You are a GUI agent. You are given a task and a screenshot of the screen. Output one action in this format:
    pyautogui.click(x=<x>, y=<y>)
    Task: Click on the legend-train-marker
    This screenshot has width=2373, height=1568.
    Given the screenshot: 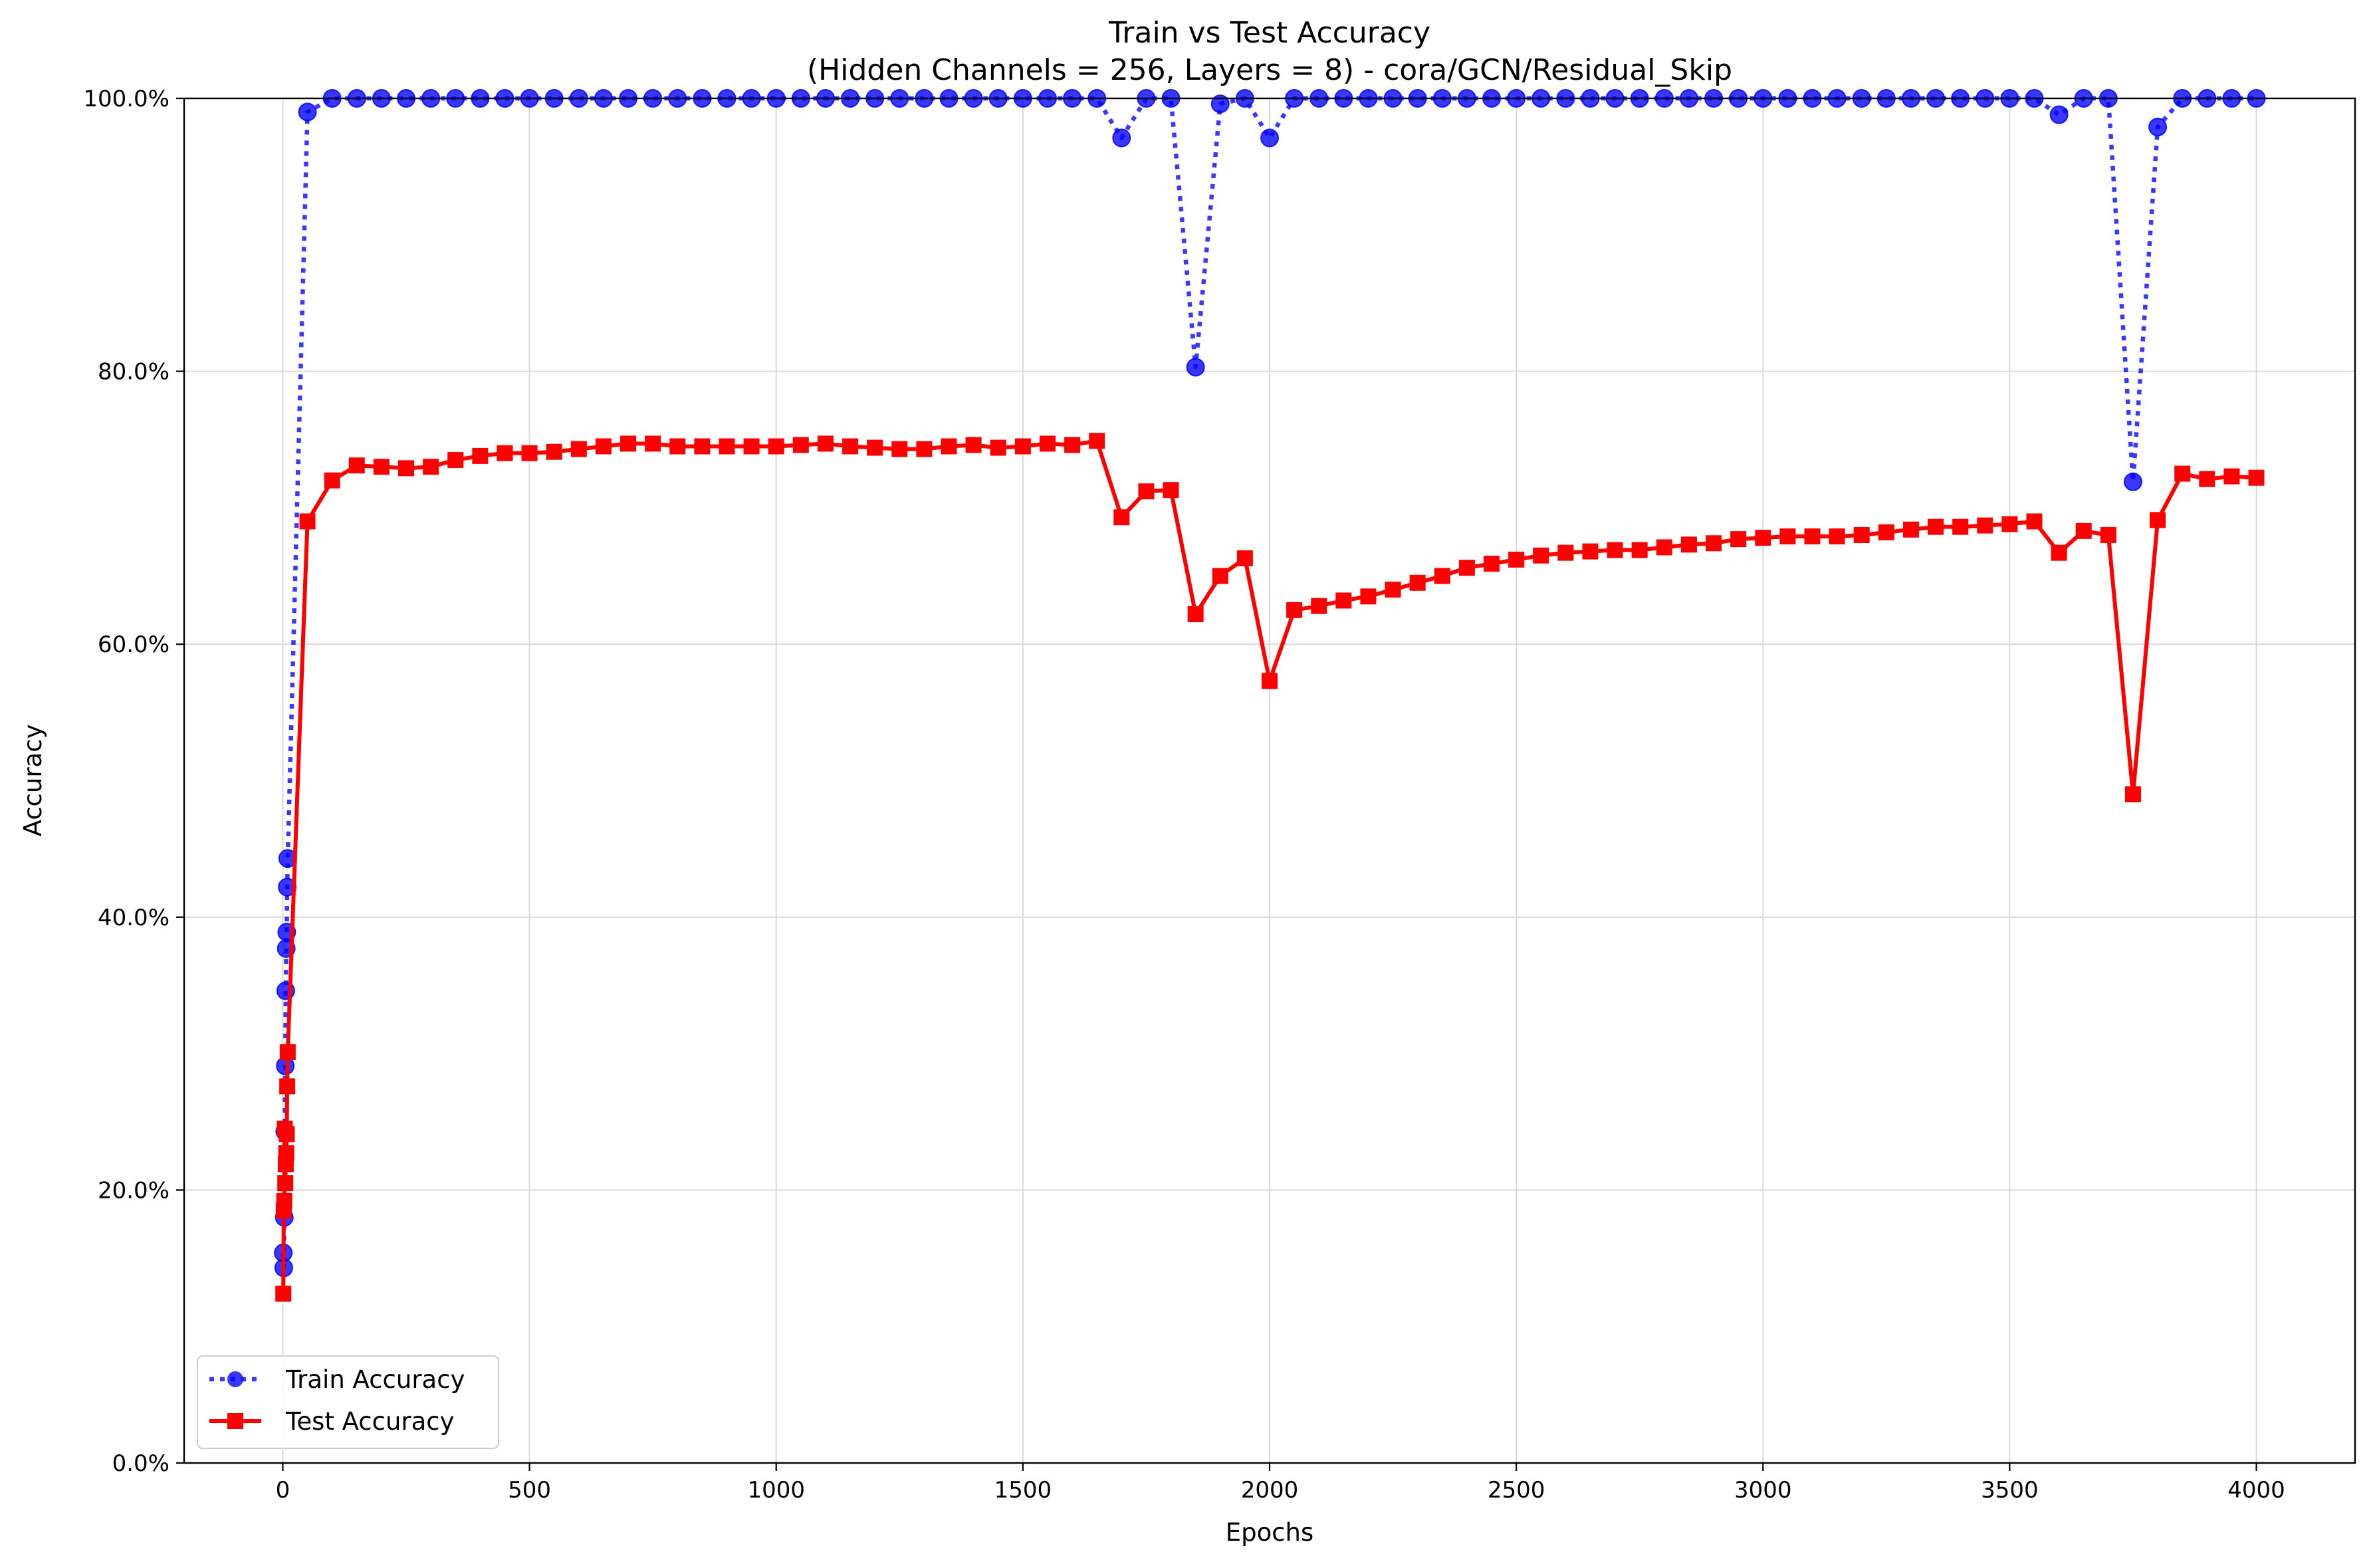 What is the action you would take?
    pyautogui.click(x=235, y=1379)
    